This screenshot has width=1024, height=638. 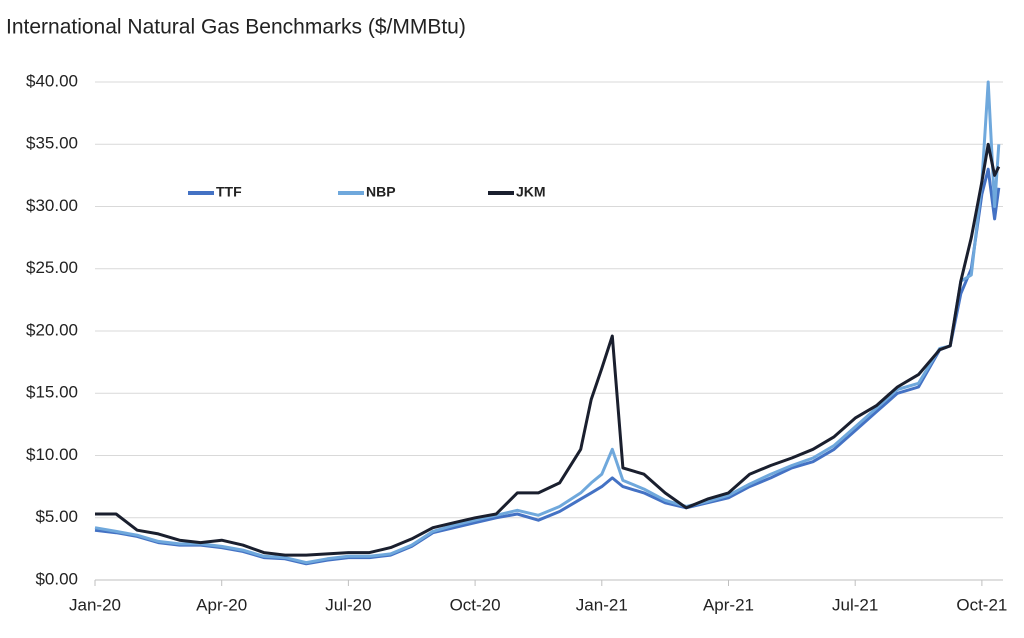 I want to click on y-tick-label: $0.00, so click(x=56, y=578).